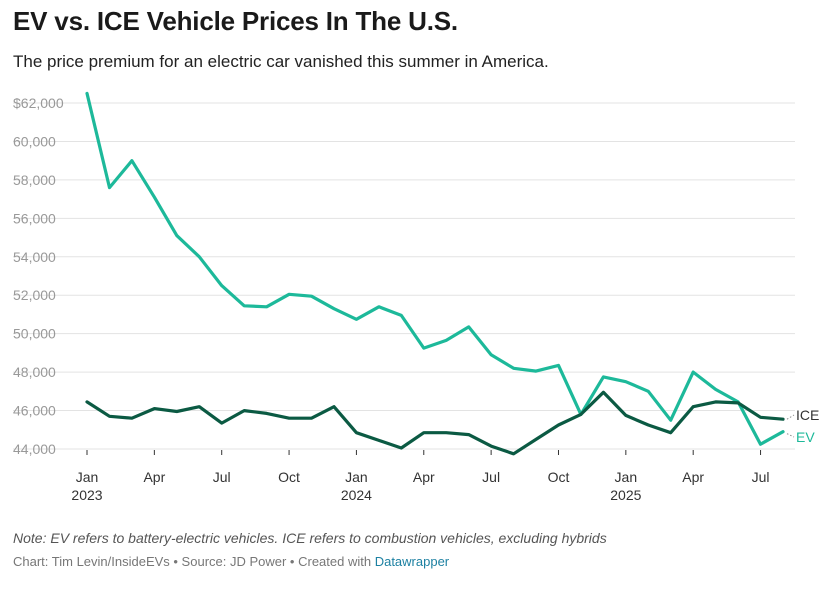 The height and width of the screenshot is (589, 835). What do you see at coordinates (34, 449) in the screenshot?
I see `y-tick-label: 44,000` at bounding box center [34, 449].